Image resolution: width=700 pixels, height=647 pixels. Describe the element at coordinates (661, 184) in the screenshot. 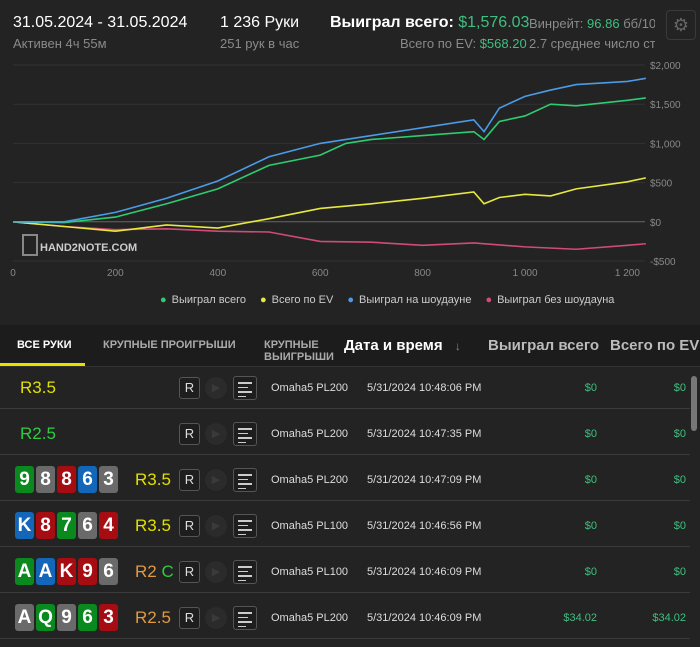

I see `y-tick-label: $500` at that location.